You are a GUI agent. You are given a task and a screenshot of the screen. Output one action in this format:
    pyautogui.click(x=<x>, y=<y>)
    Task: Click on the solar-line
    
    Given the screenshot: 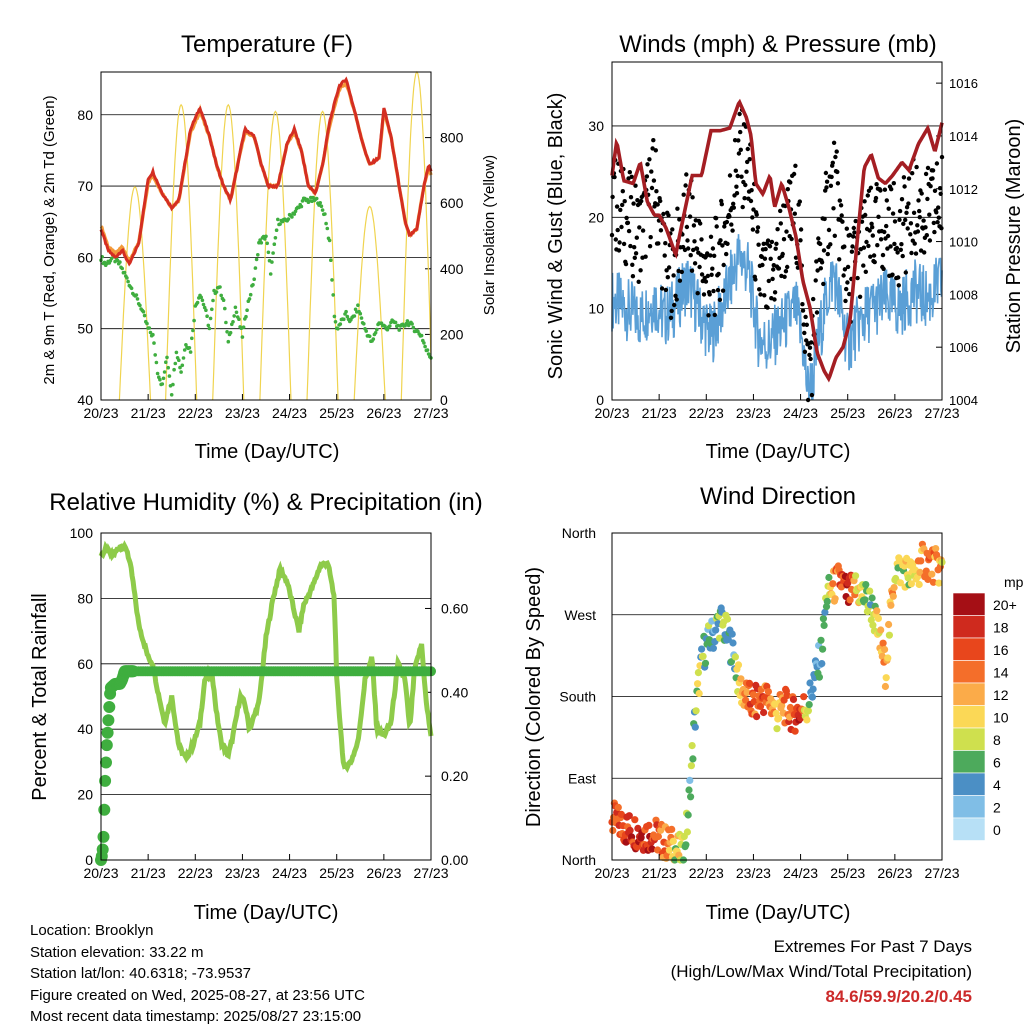 What is the action you would take?
    pyautogui.click(x=369, y=303)
    